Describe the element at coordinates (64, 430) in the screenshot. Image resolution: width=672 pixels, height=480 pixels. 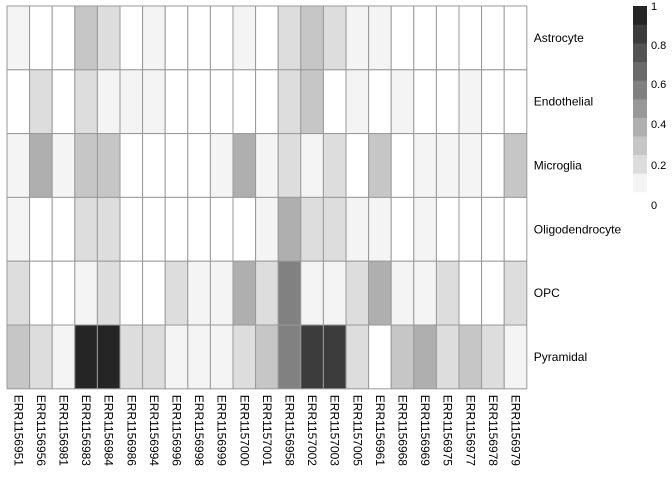
I see `column-label: ERR1156981` at that location.